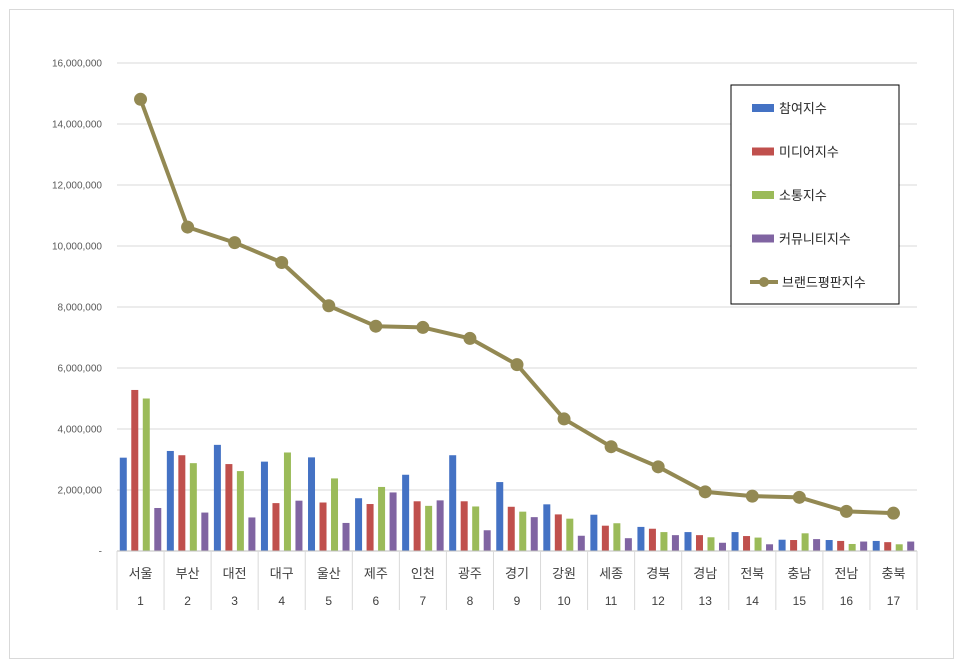 The height and width of the screenshot is (670, 966). What do you see at coordinates (328, 601) in the screenshot?
I see `x-rank-label: 5` at bounding box center [328, 601].